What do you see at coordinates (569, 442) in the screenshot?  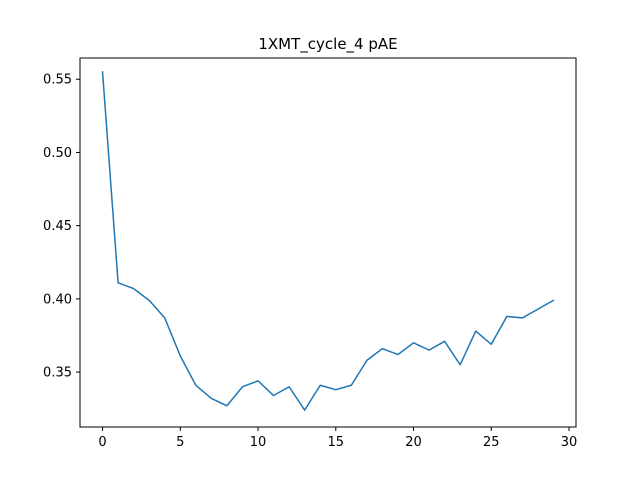 I see `x-tick-label: 30` at bounding box center [569, 442].